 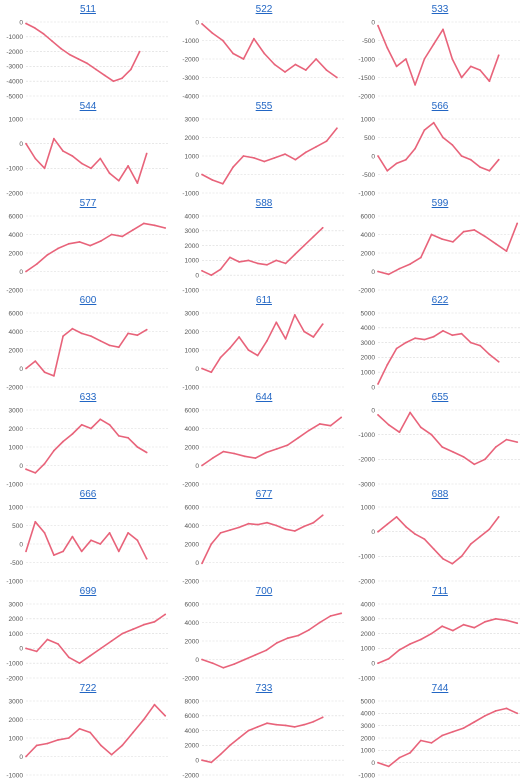 I want to click on chart-title-link: 566, so click(x=440, y=106).